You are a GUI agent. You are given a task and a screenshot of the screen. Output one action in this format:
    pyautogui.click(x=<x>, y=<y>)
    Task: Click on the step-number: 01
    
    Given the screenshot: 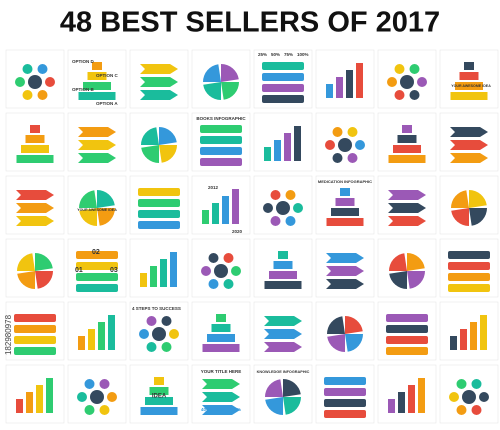 What is the action you would take?
    pyautogui.click(x=79, y=270)
    